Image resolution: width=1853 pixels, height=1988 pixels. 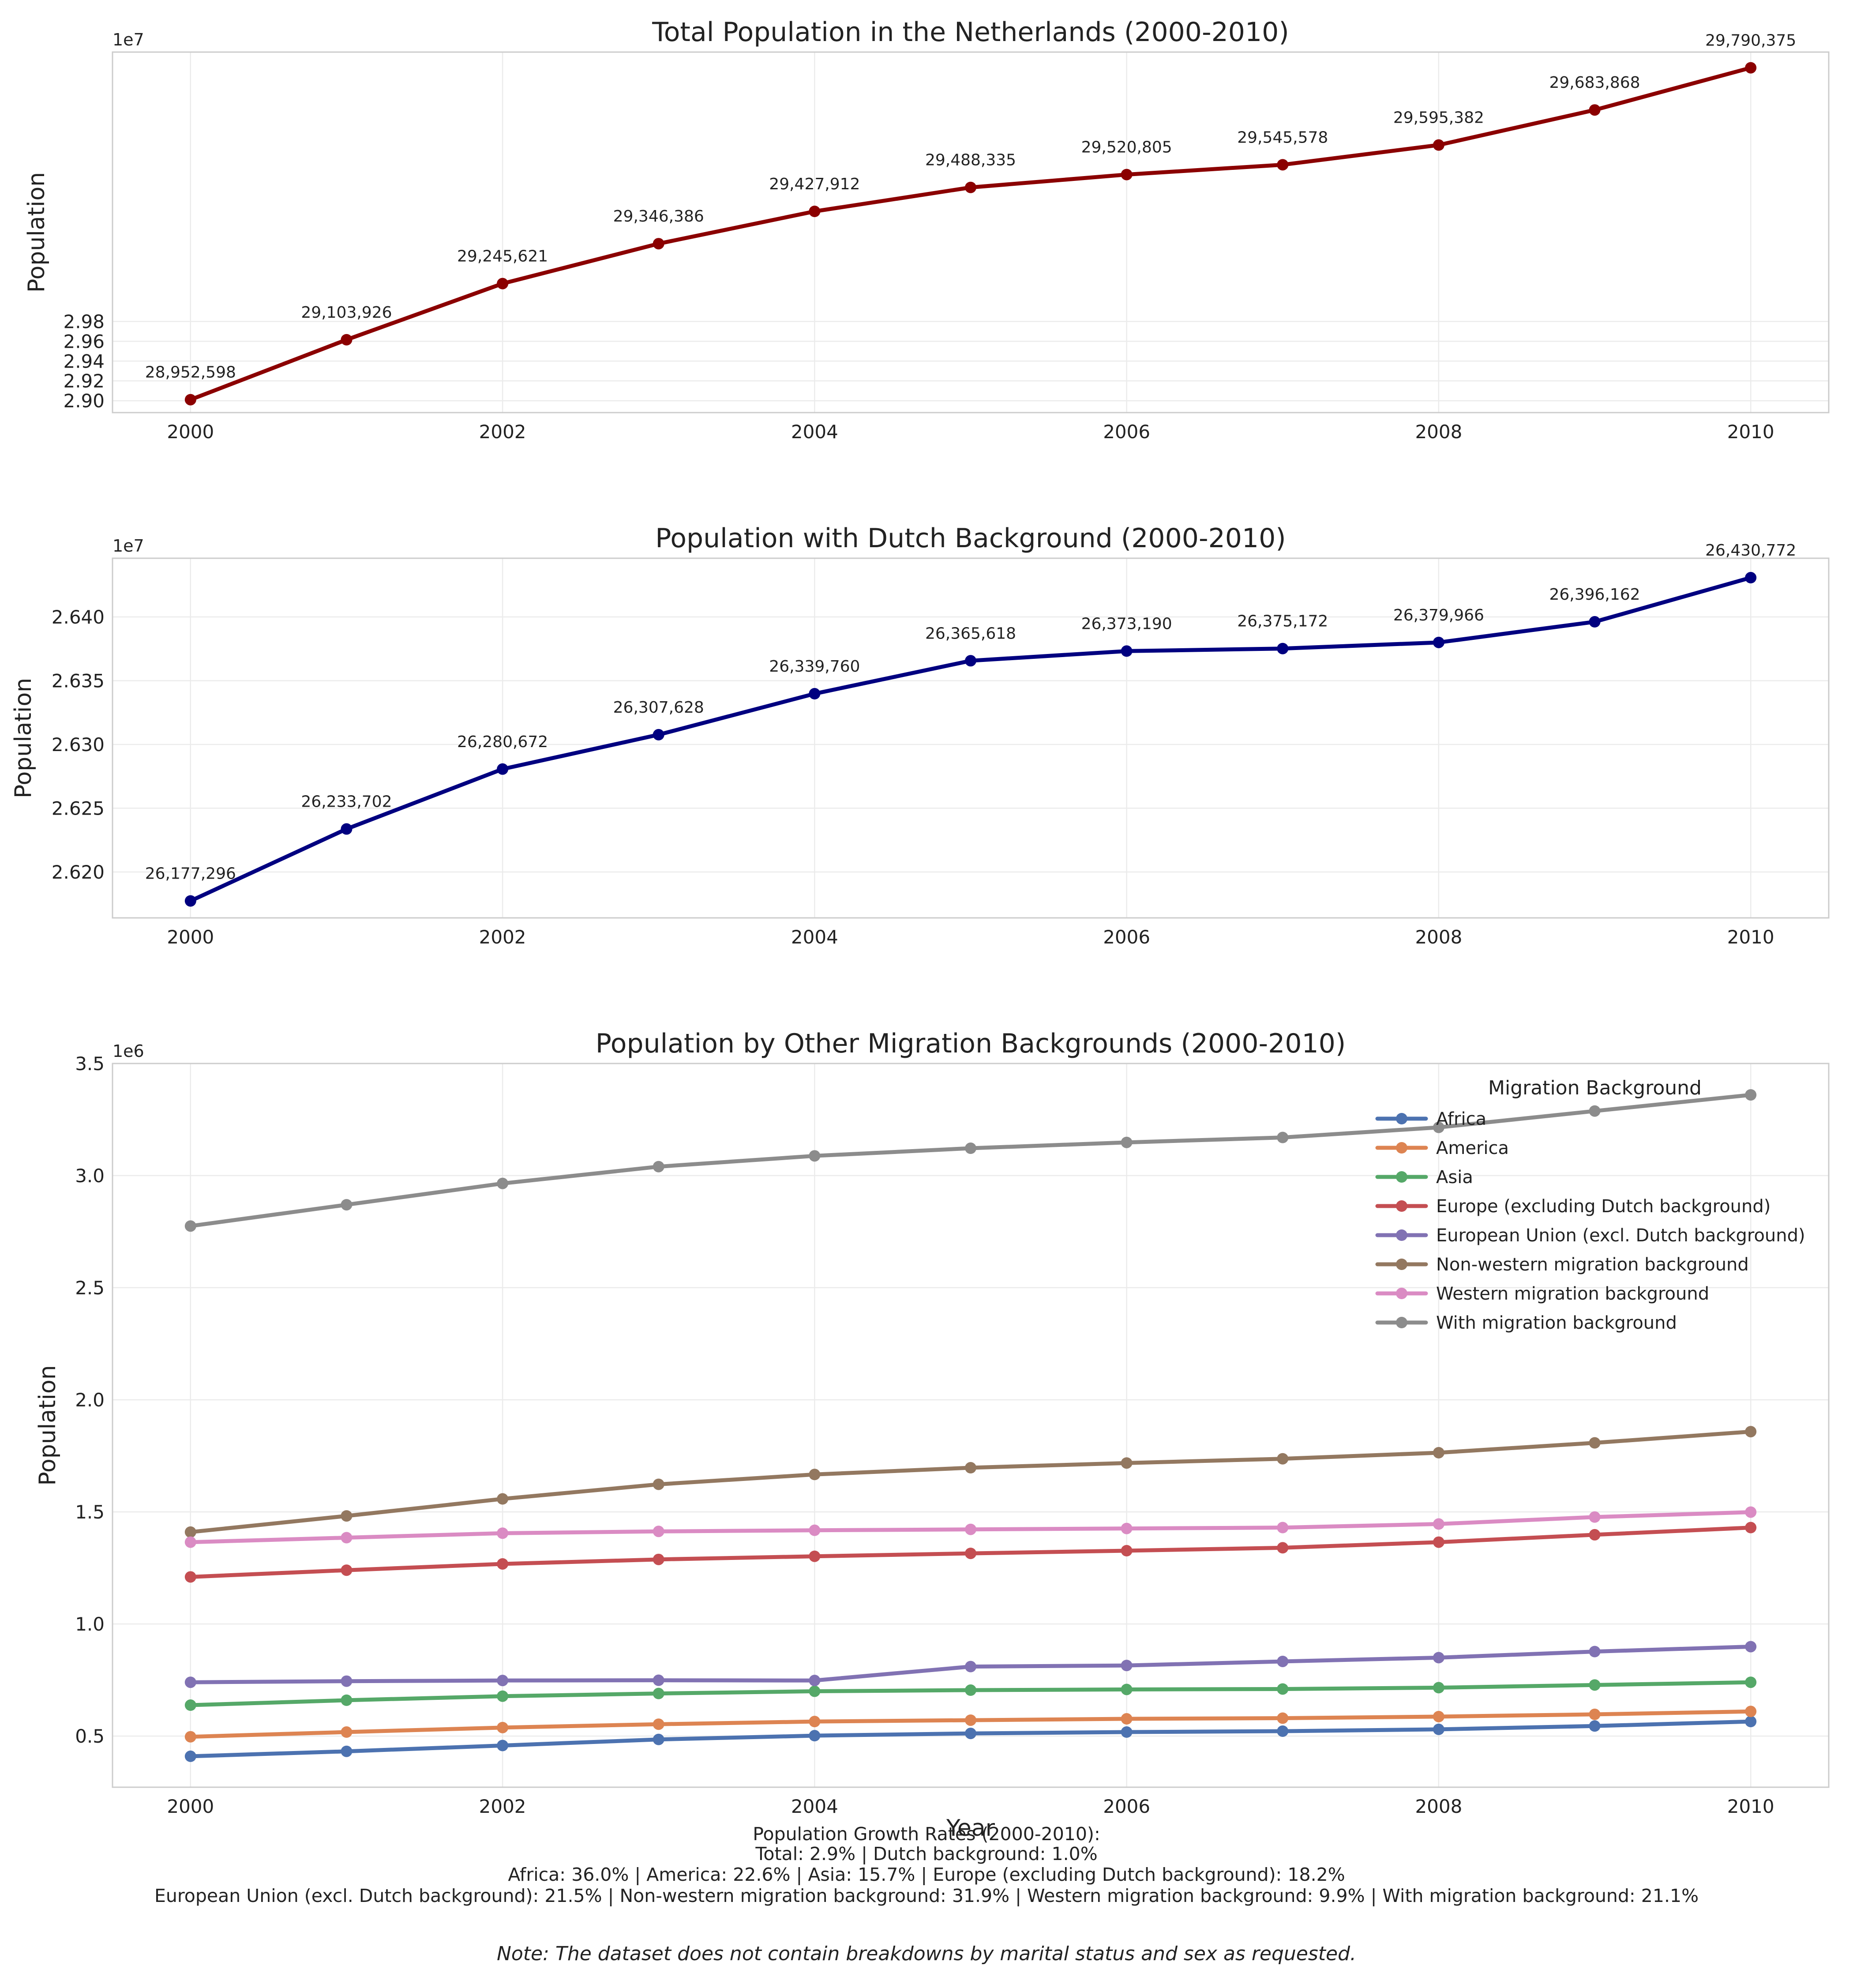 What do you see at coordinates (90, 1512) in the screenshot?
I see `y-tick-label: 1.5` at bounding box center [90, 1512].